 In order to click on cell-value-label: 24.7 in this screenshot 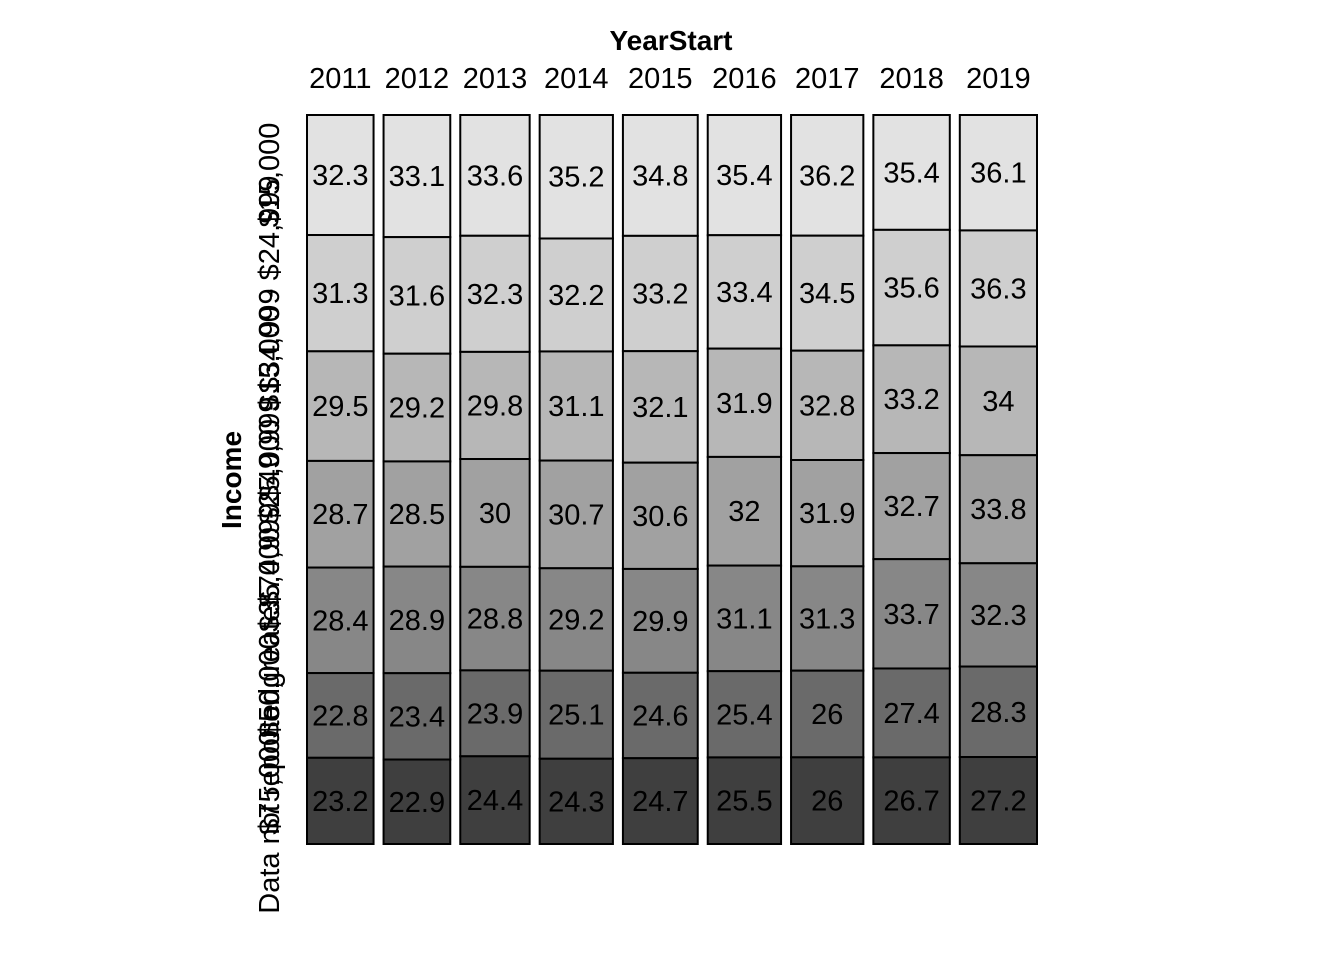, I will do `click(660, 802)`.